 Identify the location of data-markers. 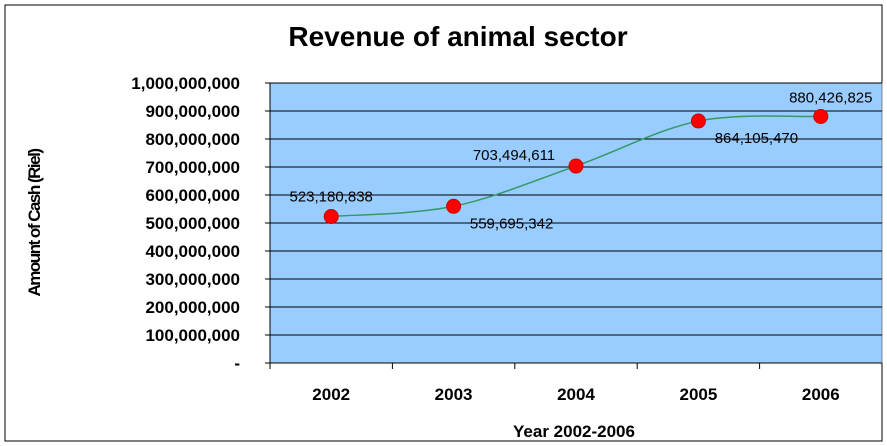
(576, 166).